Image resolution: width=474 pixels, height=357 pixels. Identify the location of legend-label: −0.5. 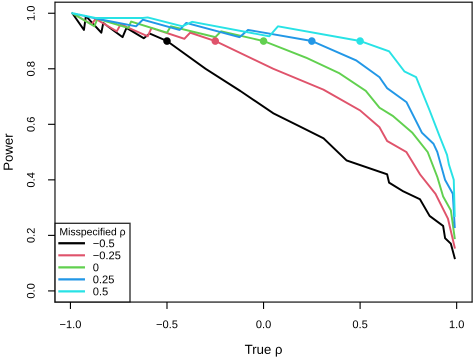
(103, 243).